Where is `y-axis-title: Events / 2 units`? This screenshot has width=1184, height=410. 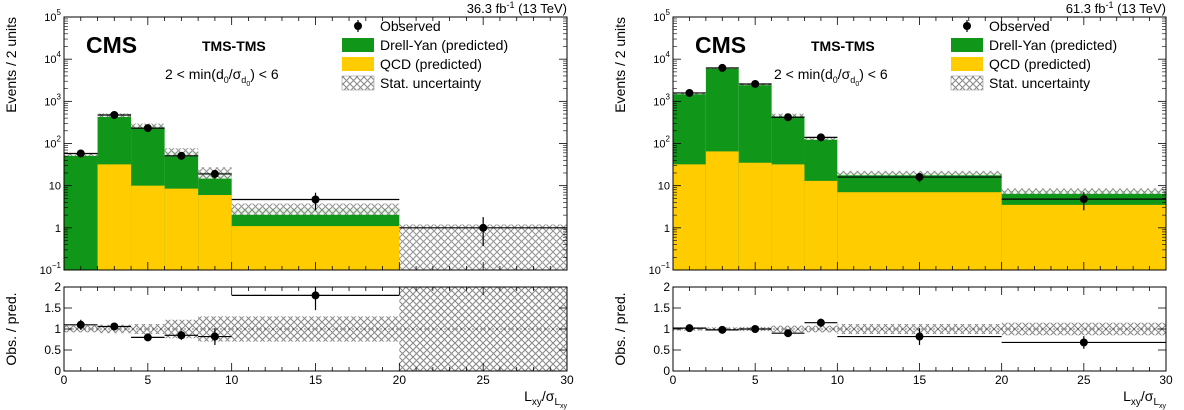
y-axis-title: Events / 2 units is located at coordinates (11, 65).